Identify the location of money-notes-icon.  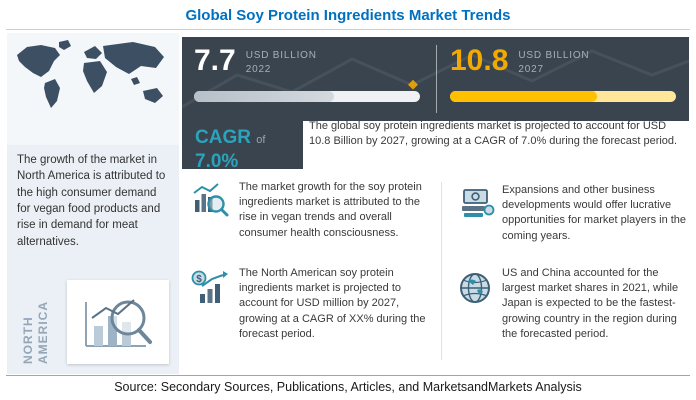
(478, 203).